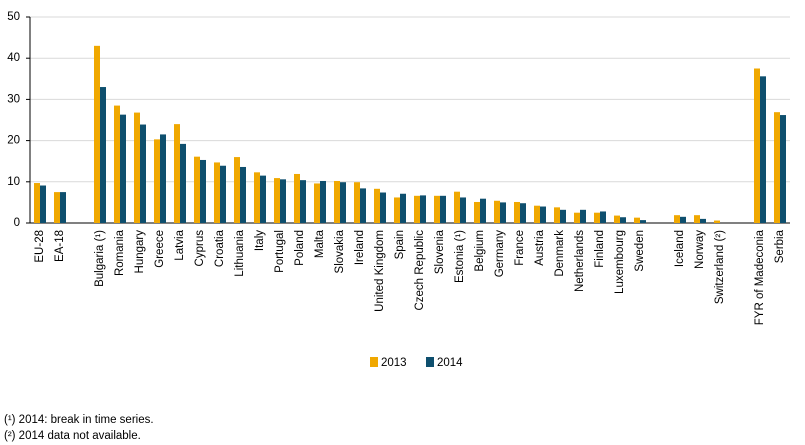 The width and height of the screenshot is (805, 445). I want to click on x-tick-label: Hungary, so click(140, 252).